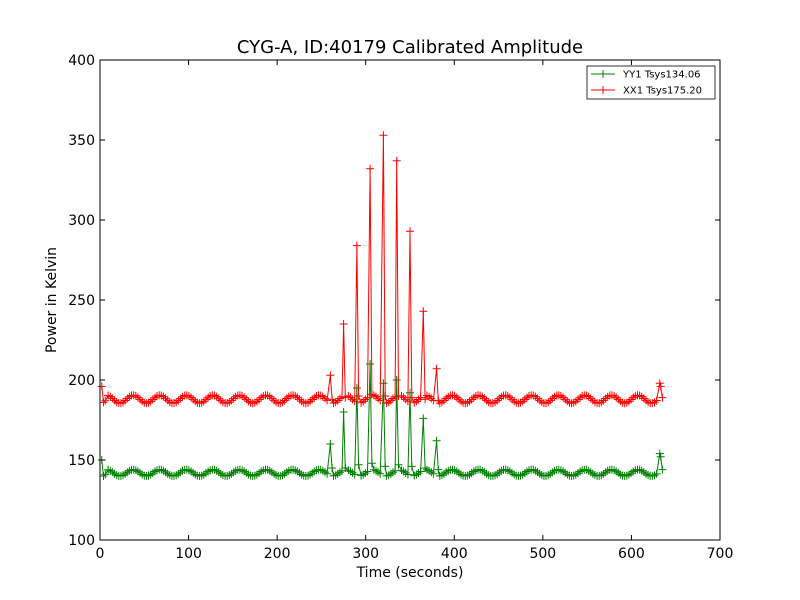  Describe the element at coordinates (603, 74) in the screenshot. I see `legend-marker-yy1` at that location.